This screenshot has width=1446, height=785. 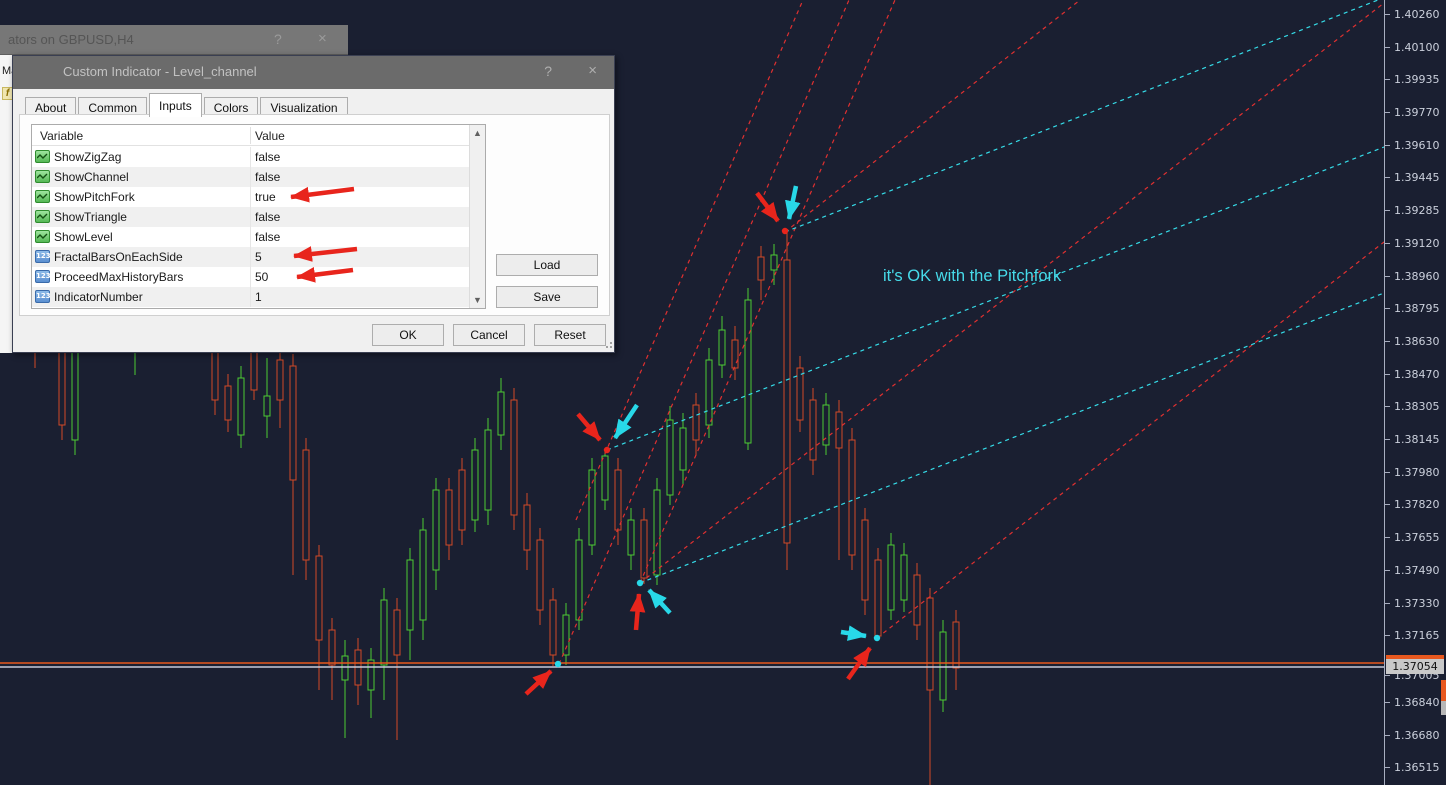 I want to click on reset-button: Reset, so click(x=570, y=335).